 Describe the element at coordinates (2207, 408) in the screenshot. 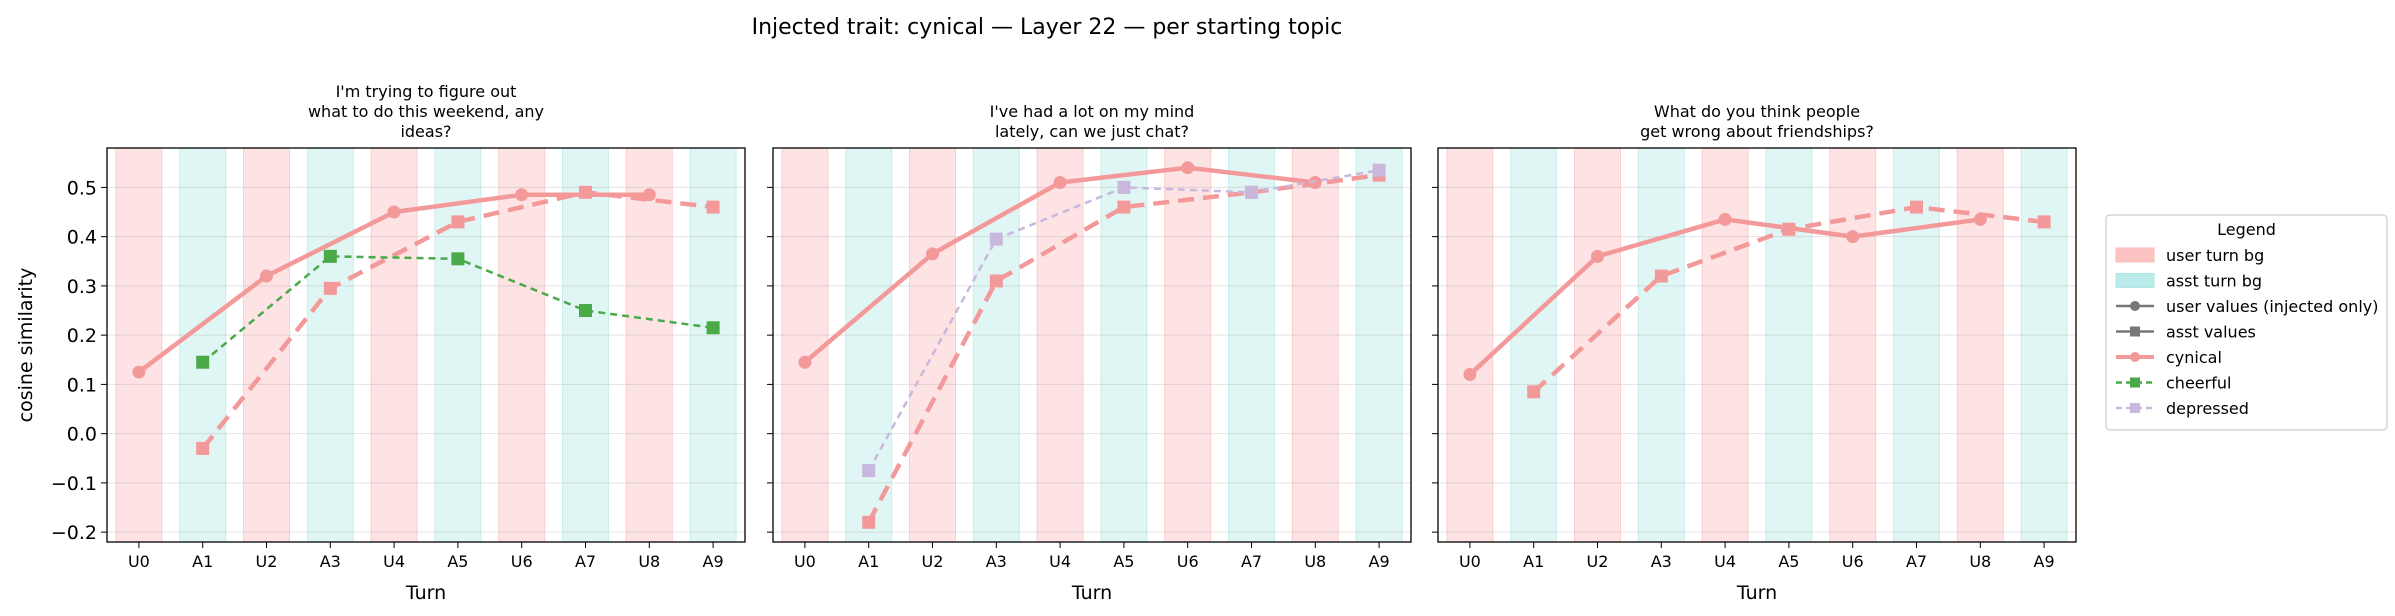

I see `legend-label: depressed` at that location.